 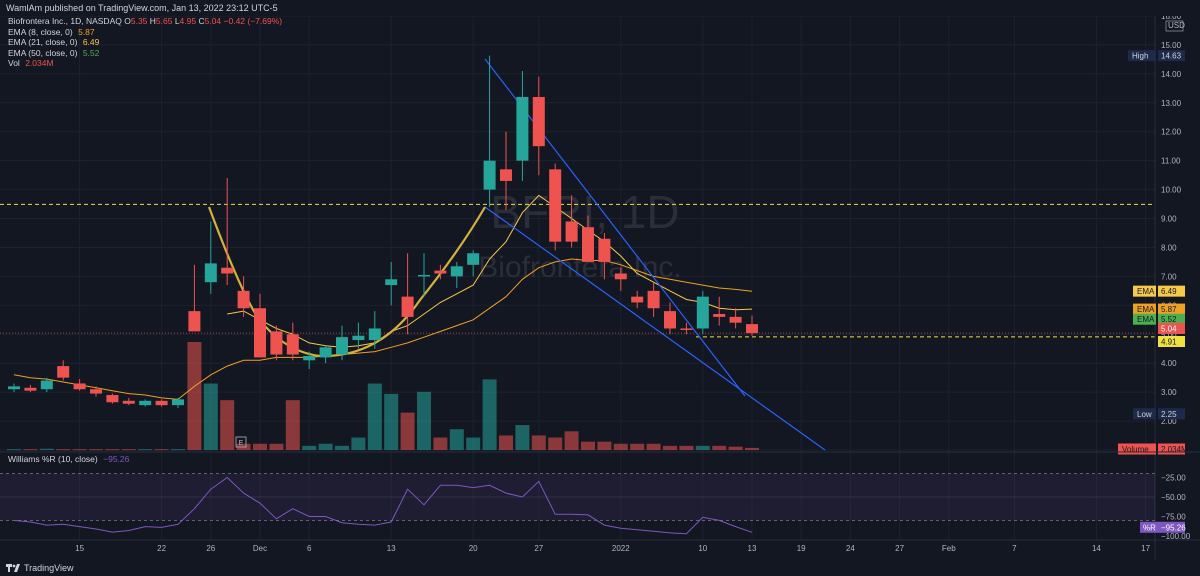 What do you see at coordinates (1169, 421) in the screenshot?
I see `price-tick-label: 2.00` at bounding box center [1169, 421].